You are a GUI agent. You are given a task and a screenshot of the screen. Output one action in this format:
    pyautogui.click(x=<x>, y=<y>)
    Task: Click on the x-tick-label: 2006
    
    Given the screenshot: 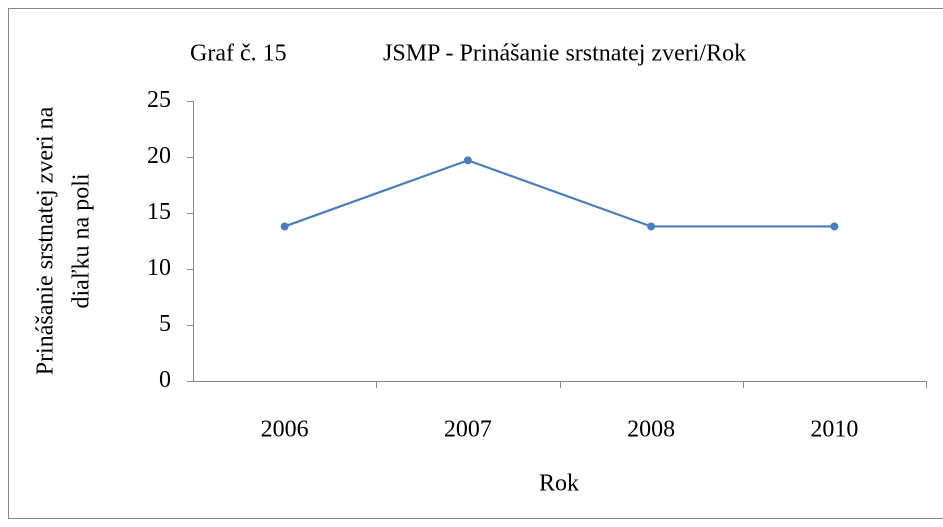 What is the action you would take?
    pyautogui.click(x=285, y=430)
    